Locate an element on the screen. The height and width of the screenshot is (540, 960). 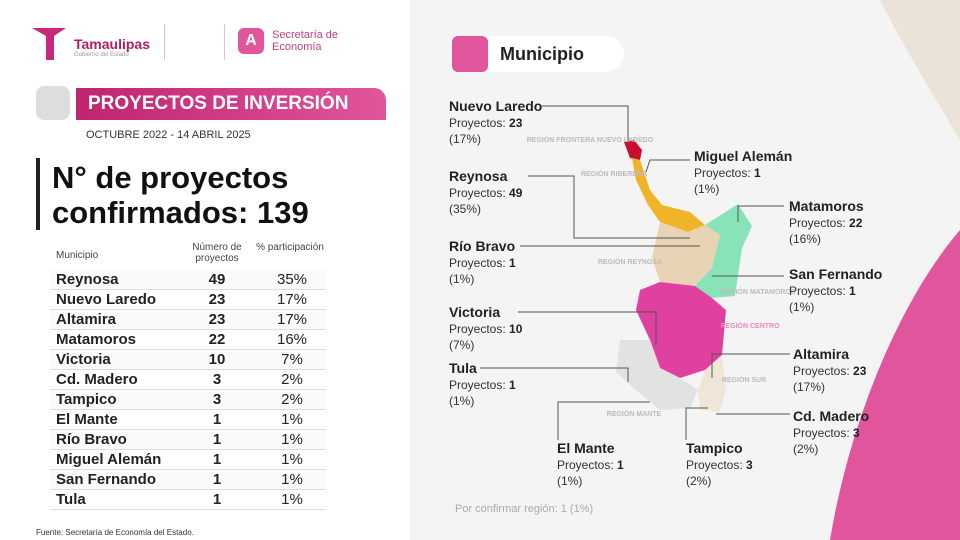
municipio: Matamoros is located at coordinates (96, 339).